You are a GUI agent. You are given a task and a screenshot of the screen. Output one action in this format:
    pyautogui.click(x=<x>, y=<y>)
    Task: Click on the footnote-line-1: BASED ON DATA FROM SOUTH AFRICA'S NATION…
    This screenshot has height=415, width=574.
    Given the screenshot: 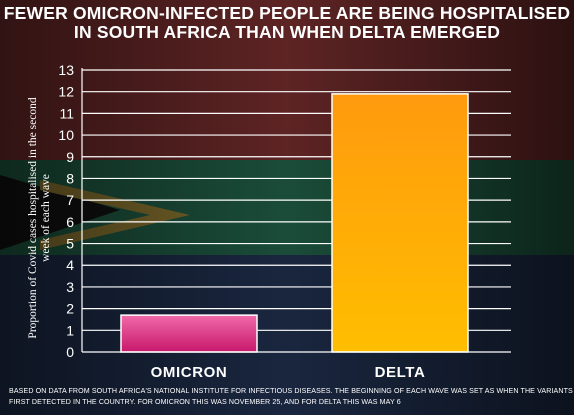 What is the action you would take?
    pyautogui.click(x=291, y=391)
    